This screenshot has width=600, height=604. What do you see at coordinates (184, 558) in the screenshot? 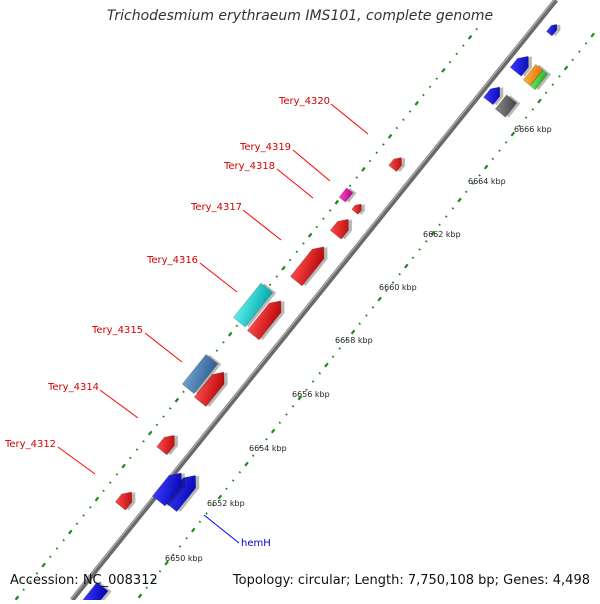
I see `kbp-label-6650: 6650 kbp` at bounding box center [184, 558].